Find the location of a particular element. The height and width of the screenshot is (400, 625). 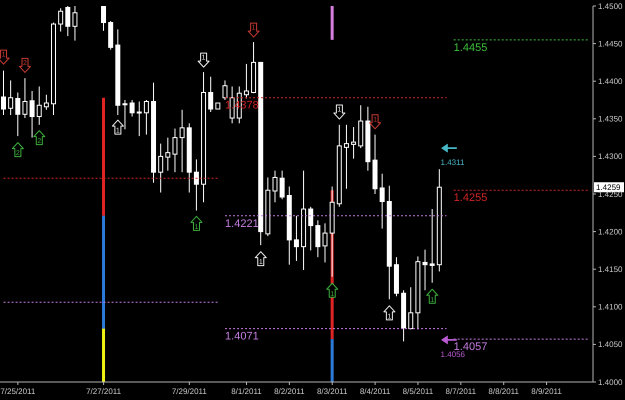

y-tick-label: 1.4000 is located at coordinates (611, 382).